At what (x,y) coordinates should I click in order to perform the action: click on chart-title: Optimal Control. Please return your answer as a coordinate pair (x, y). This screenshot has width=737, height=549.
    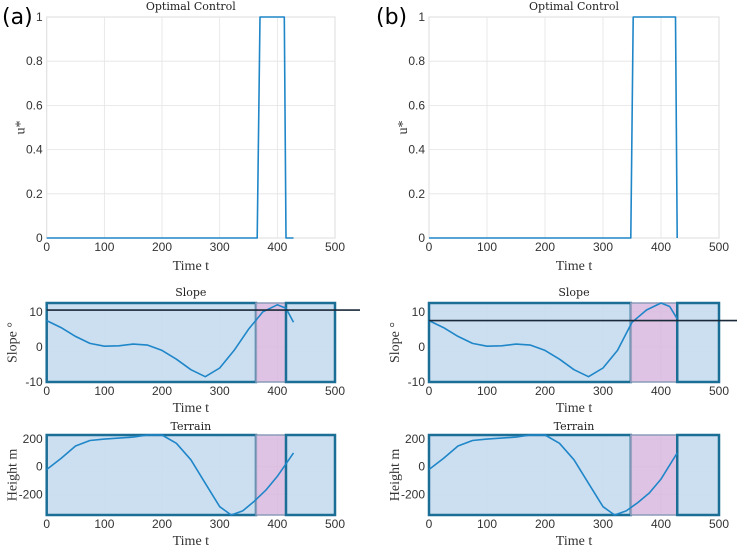
    Looking at the image, I should click on (191, 6).